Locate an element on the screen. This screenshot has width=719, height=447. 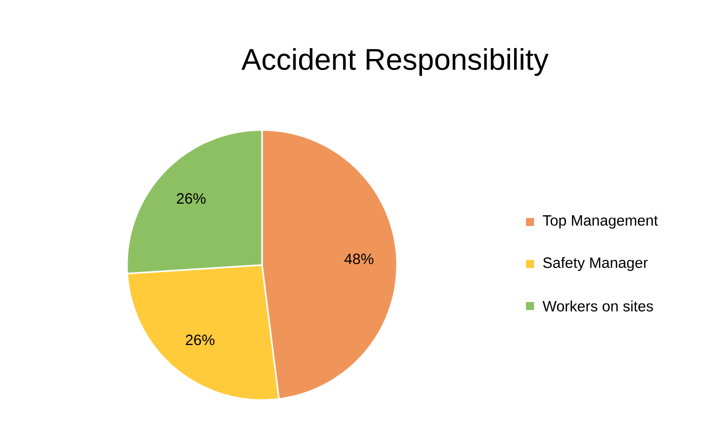
legend-label: Safety Manager is located at coordinates (595, 264).